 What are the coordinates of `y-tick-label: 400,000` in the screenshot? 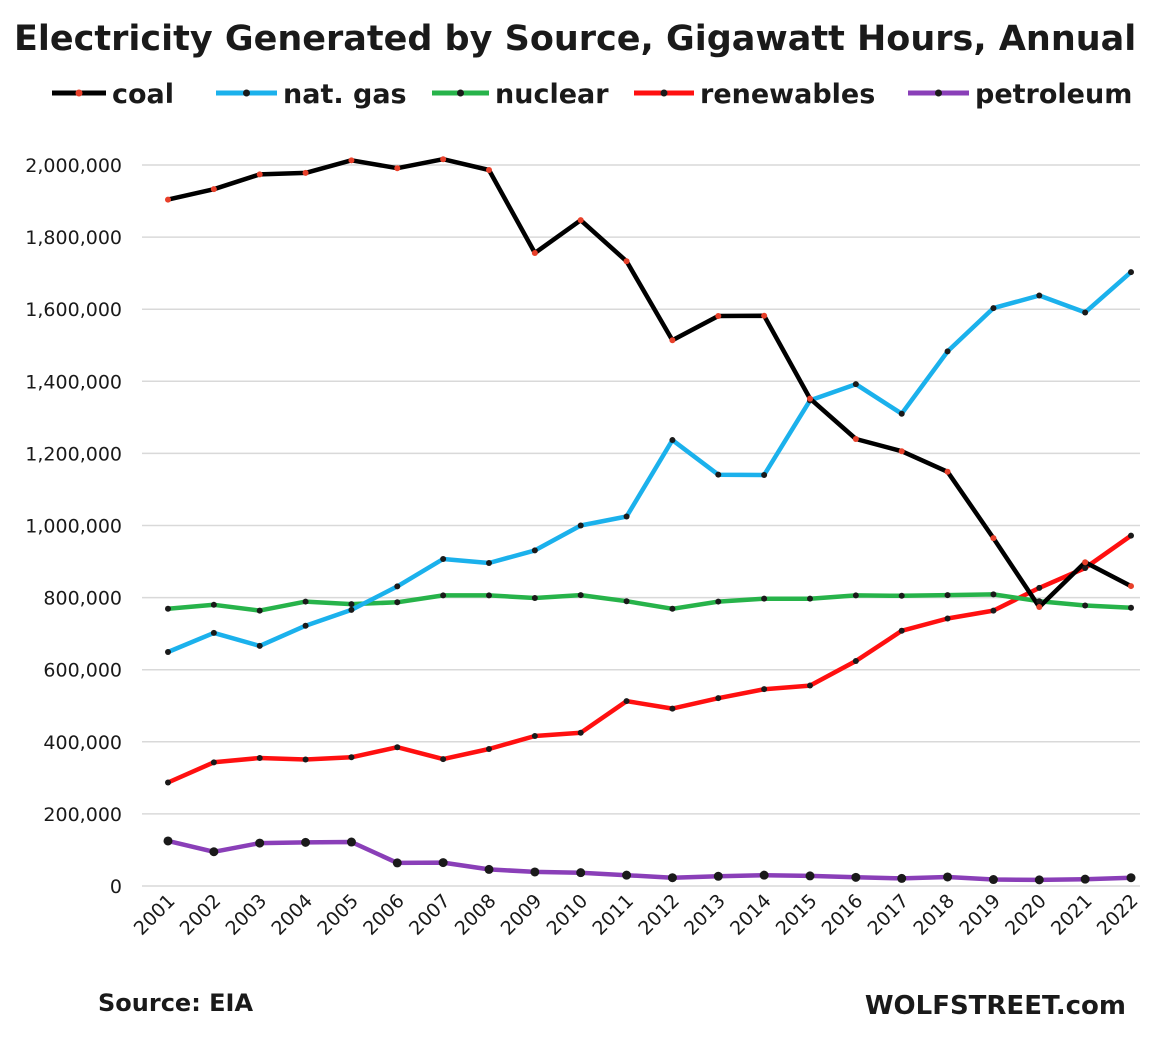 It's located at (82, 743).